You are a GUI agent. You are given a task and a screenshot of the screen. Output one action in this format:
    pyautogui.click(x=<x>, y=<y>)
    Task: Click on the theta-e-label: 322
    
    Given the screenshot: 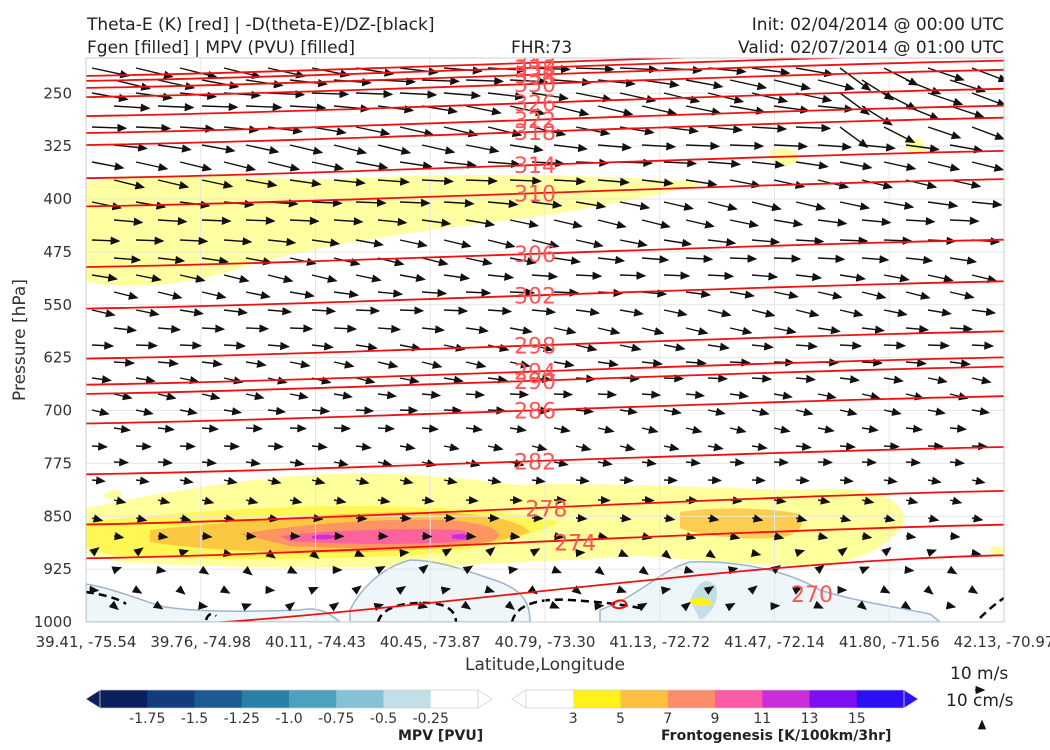 What is the action you would take?
    pyautogui.click(x=535, y=121)
    